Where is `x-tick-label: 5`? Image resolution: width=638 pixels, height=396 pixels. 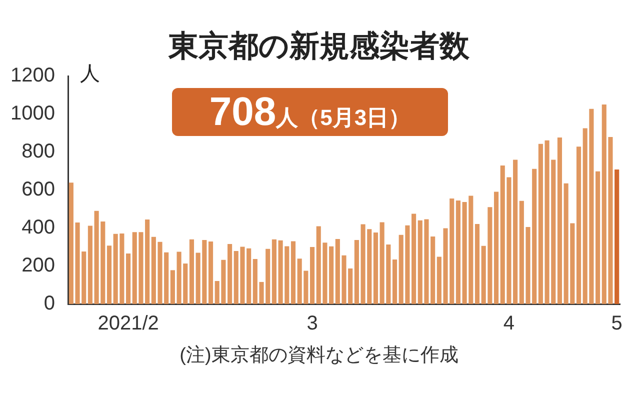 x-tick-label: 5 is located at coordinates (616, 323).